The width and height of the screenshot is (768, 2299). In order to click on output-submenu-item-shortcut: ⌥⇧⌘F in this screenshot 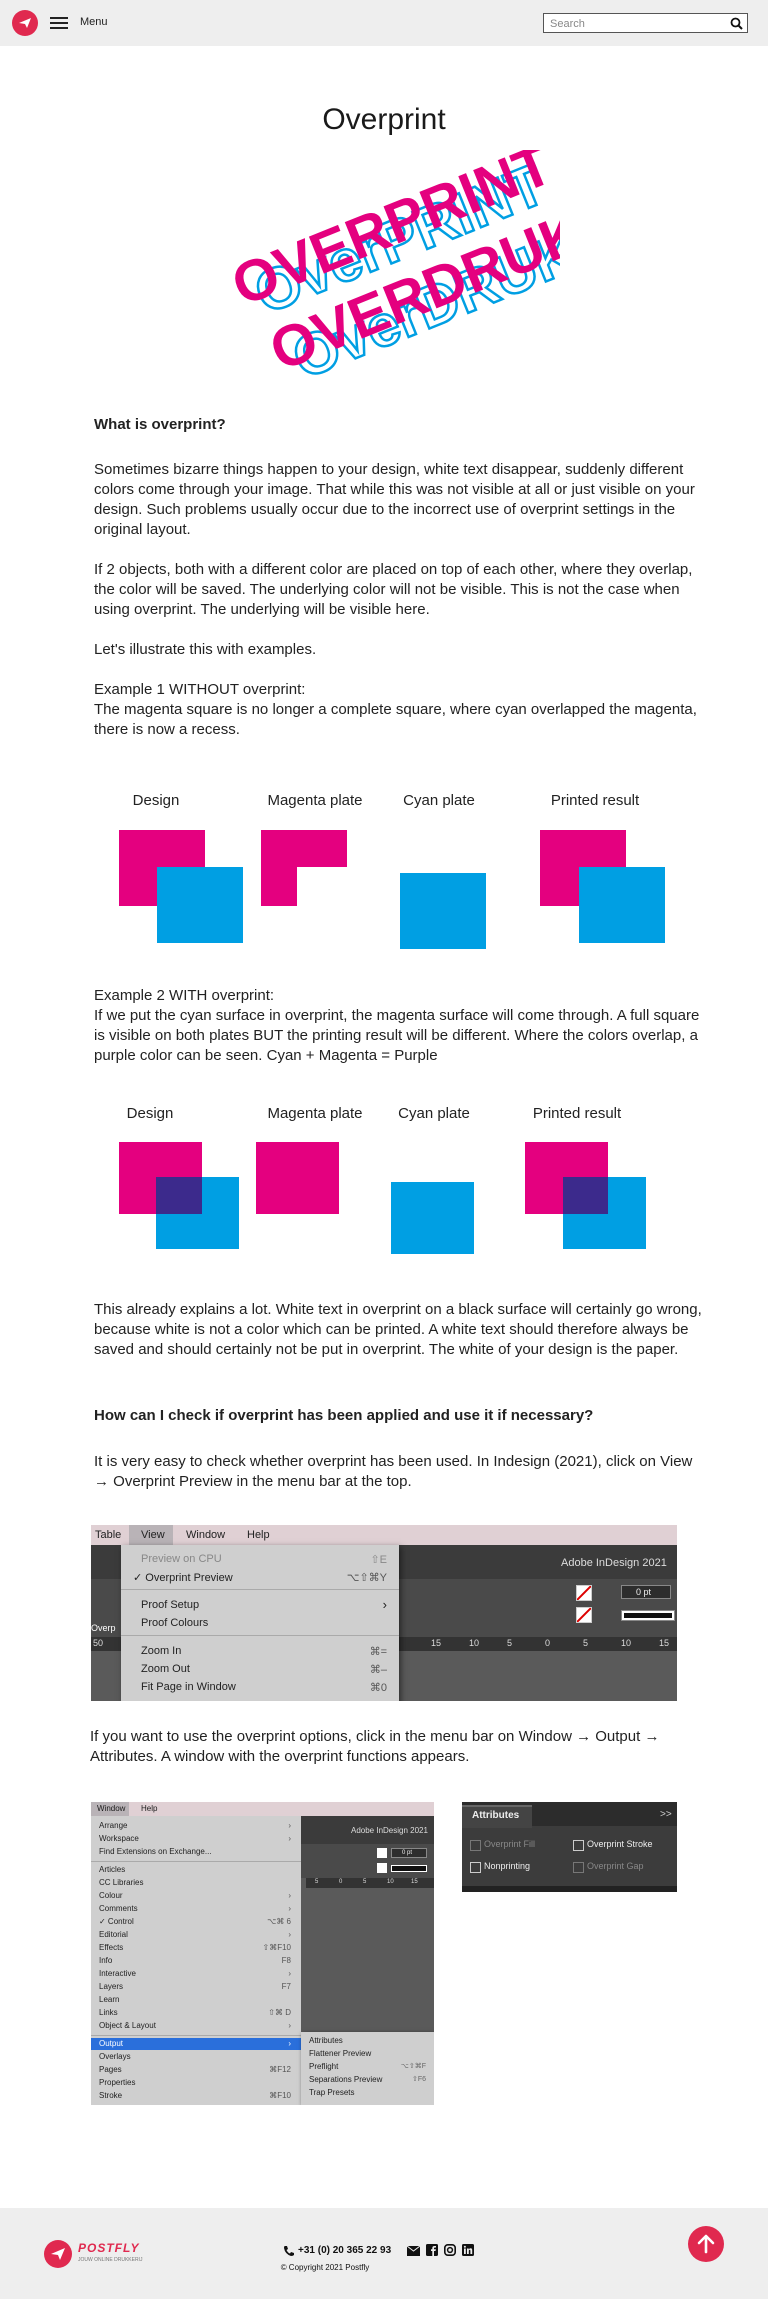, I will do `click(413, 2066)`.